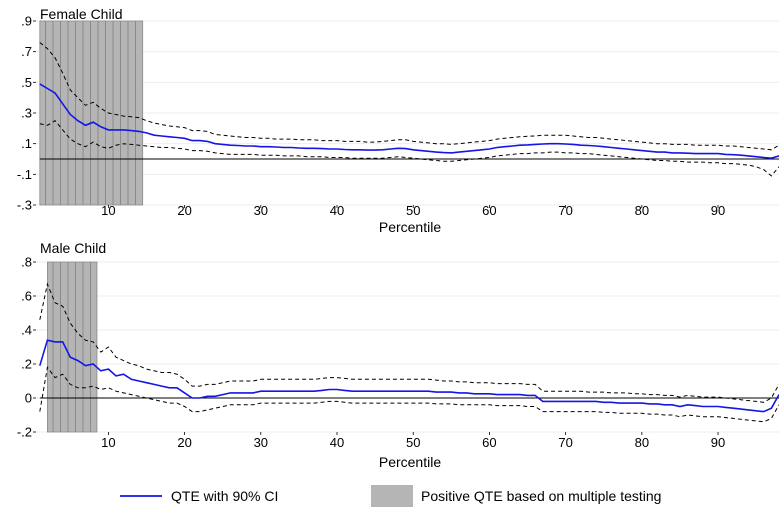 Image resolution: width=779 pixels, height=514 pixels. Describe the element at coordinates (26, 262) in the screenshot. I see `y-tick-label: .8` at that location.